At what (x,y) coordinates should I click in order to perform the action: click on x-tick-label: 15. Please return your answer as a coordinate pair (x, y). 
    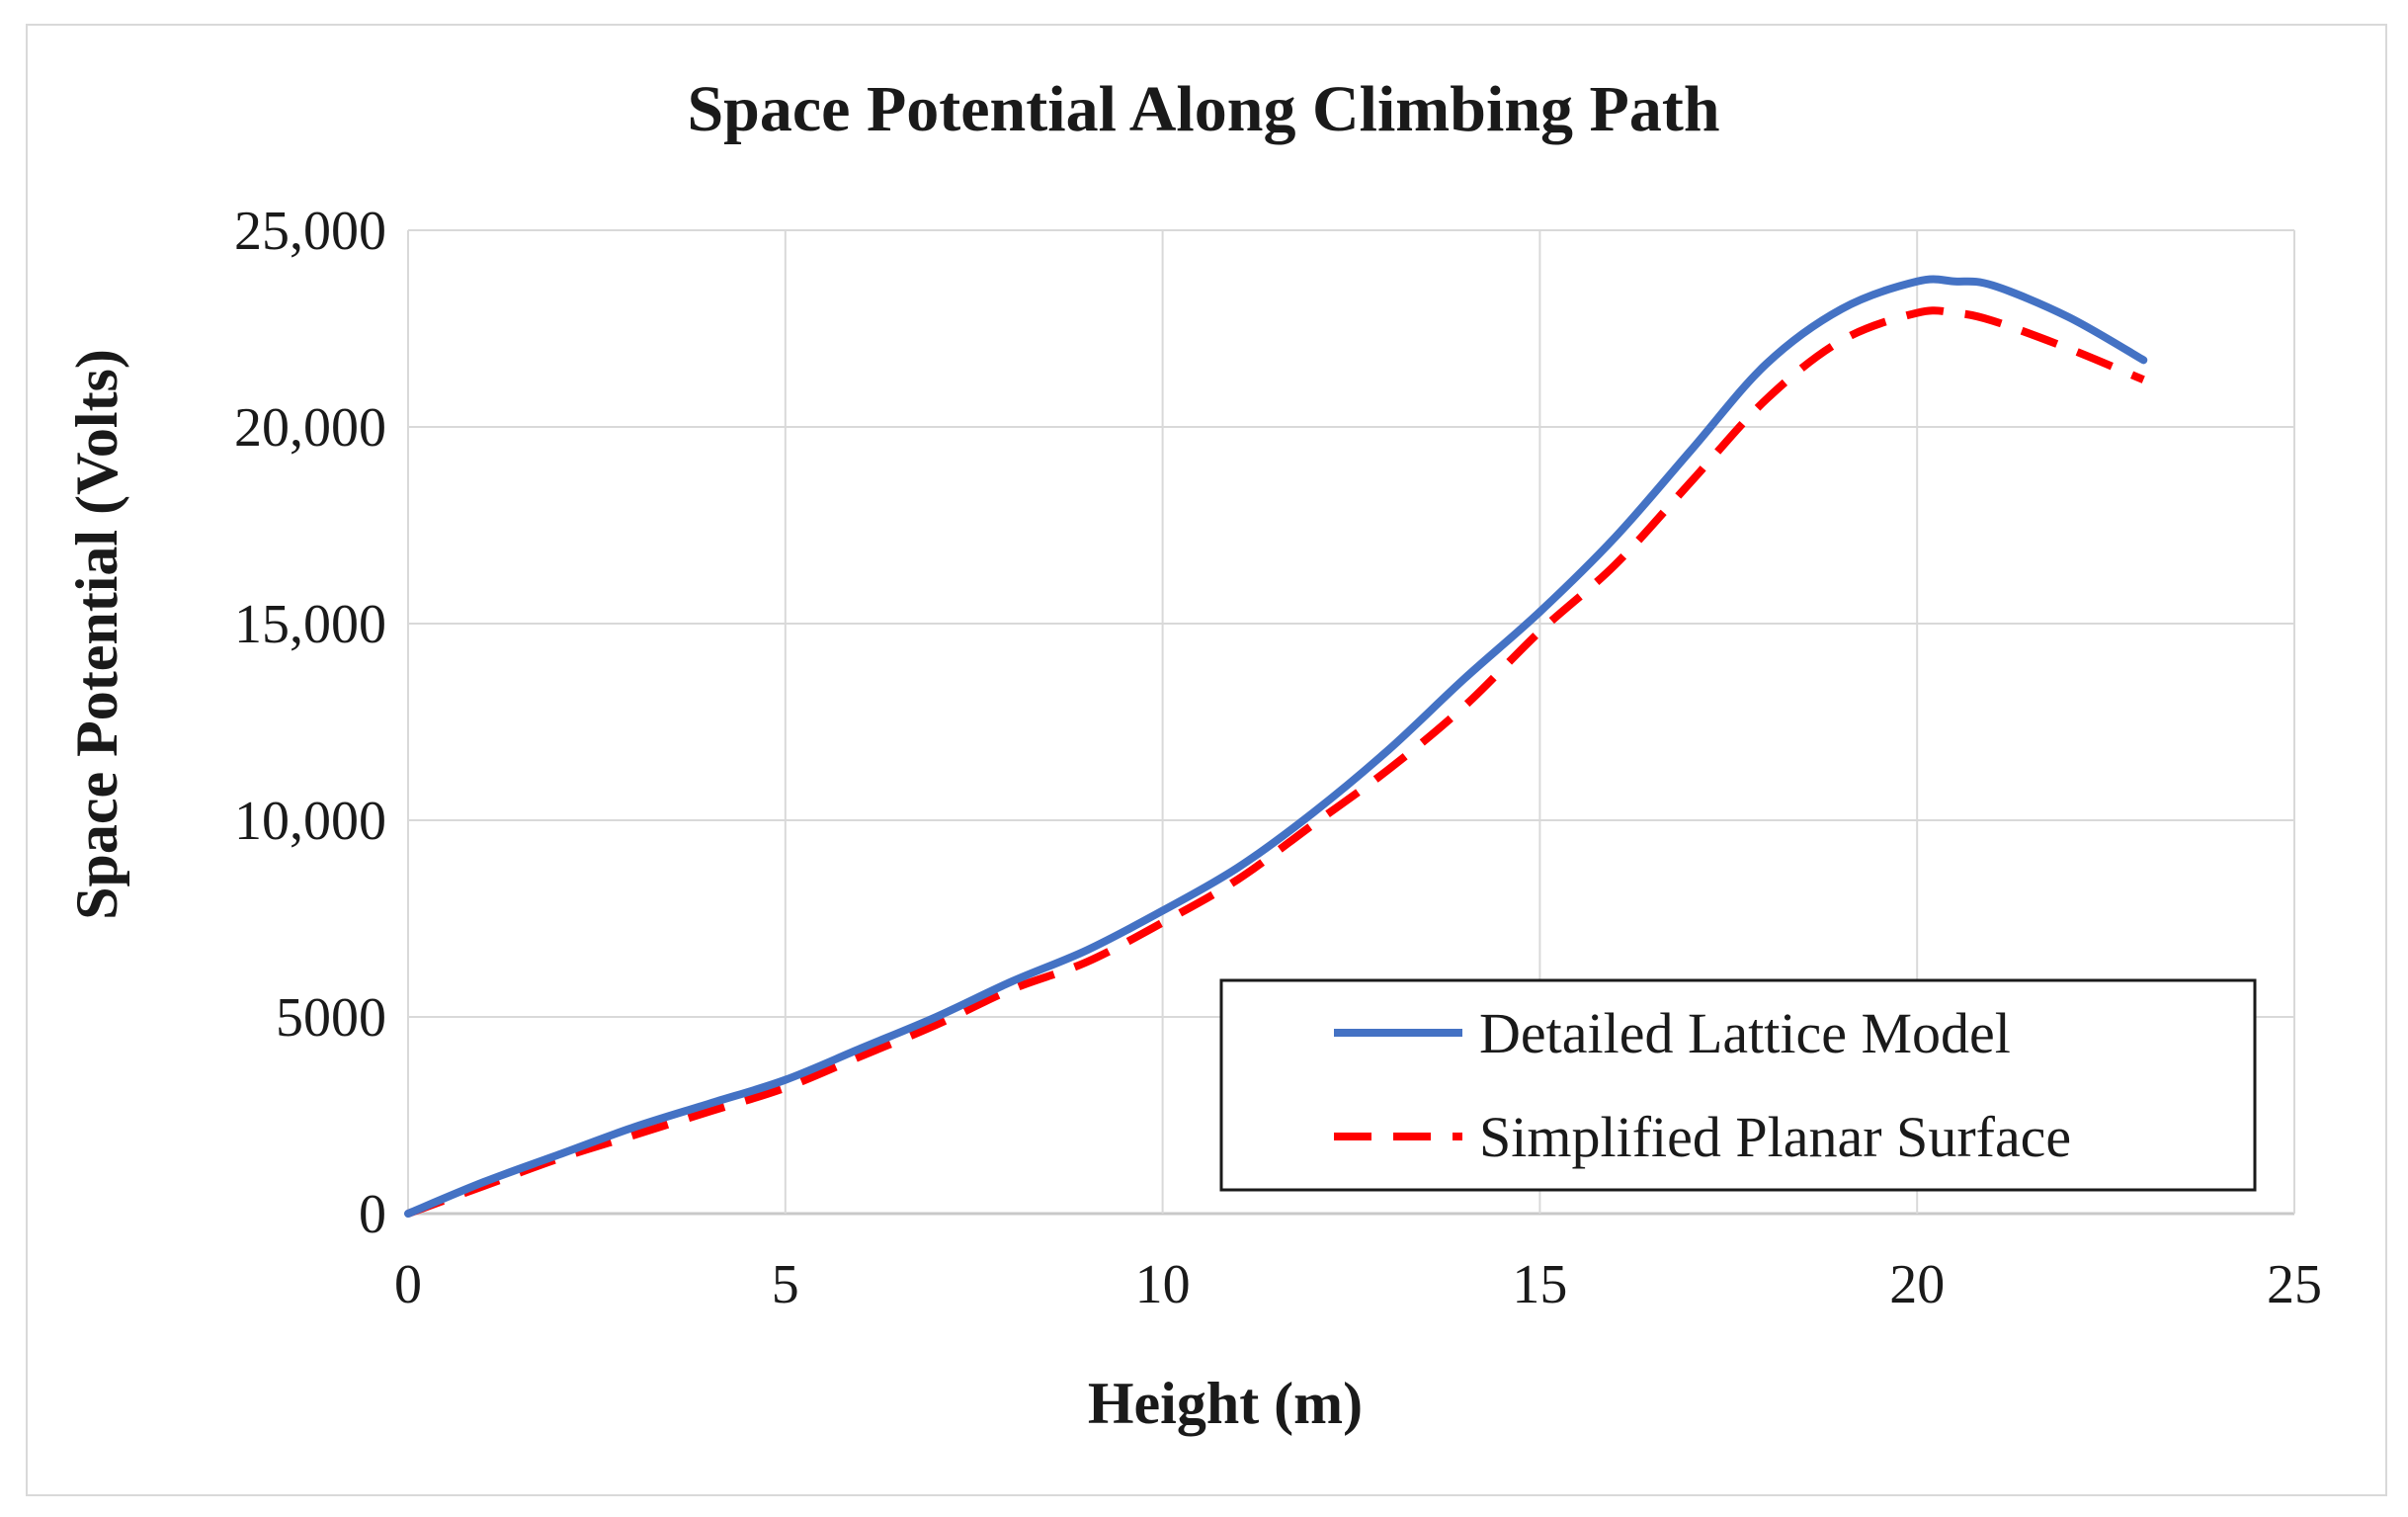
    Looking at the image, I should click on (1539, 1284).